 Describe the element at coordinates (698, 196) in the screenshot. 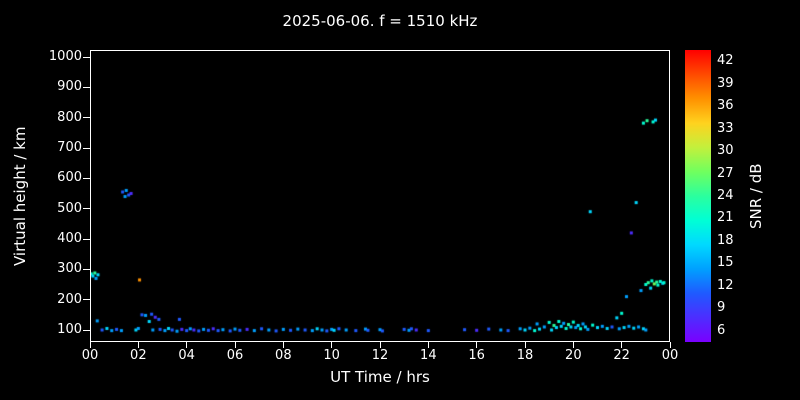

I see `colorbar` at that location.